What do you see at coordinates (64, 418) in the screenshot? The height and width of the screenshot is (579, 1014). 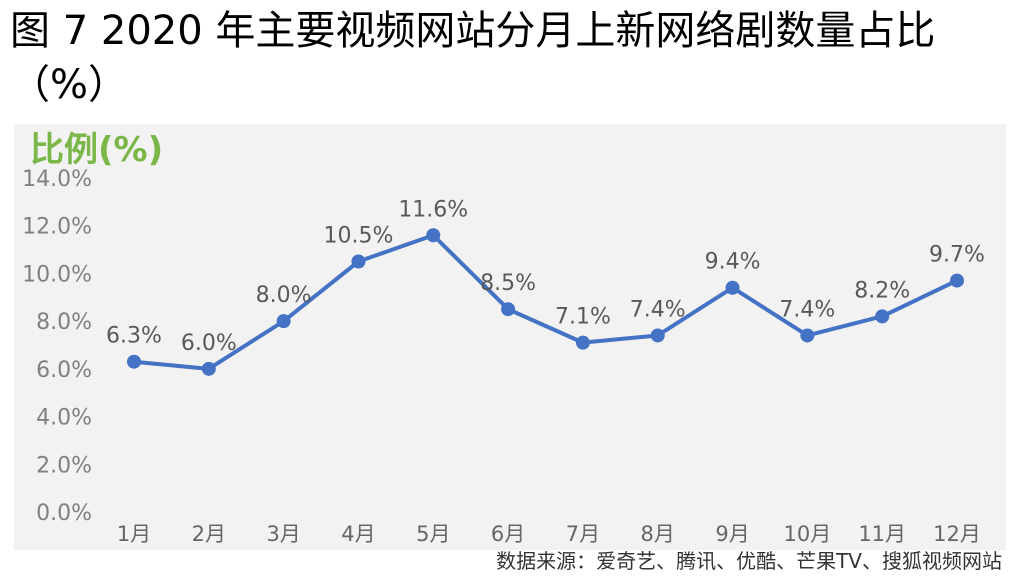 I see `y-tick-label: 4.0%` at bounding box center [64, 418].